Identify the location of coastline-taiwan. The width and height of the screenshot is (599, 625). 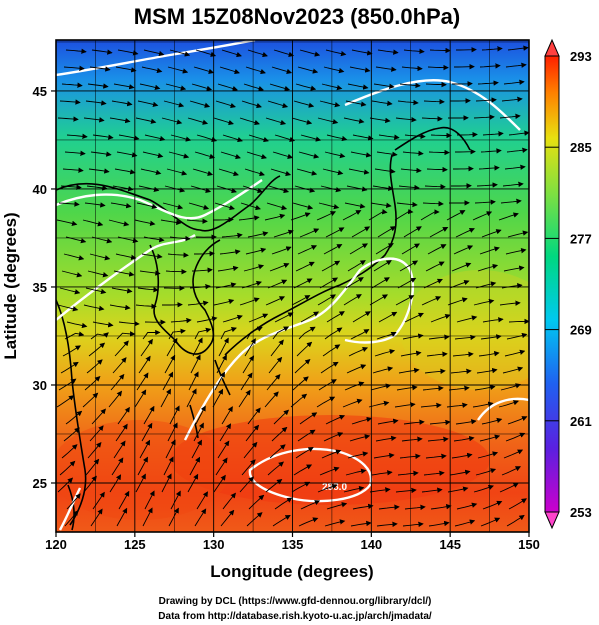
(71, 507).